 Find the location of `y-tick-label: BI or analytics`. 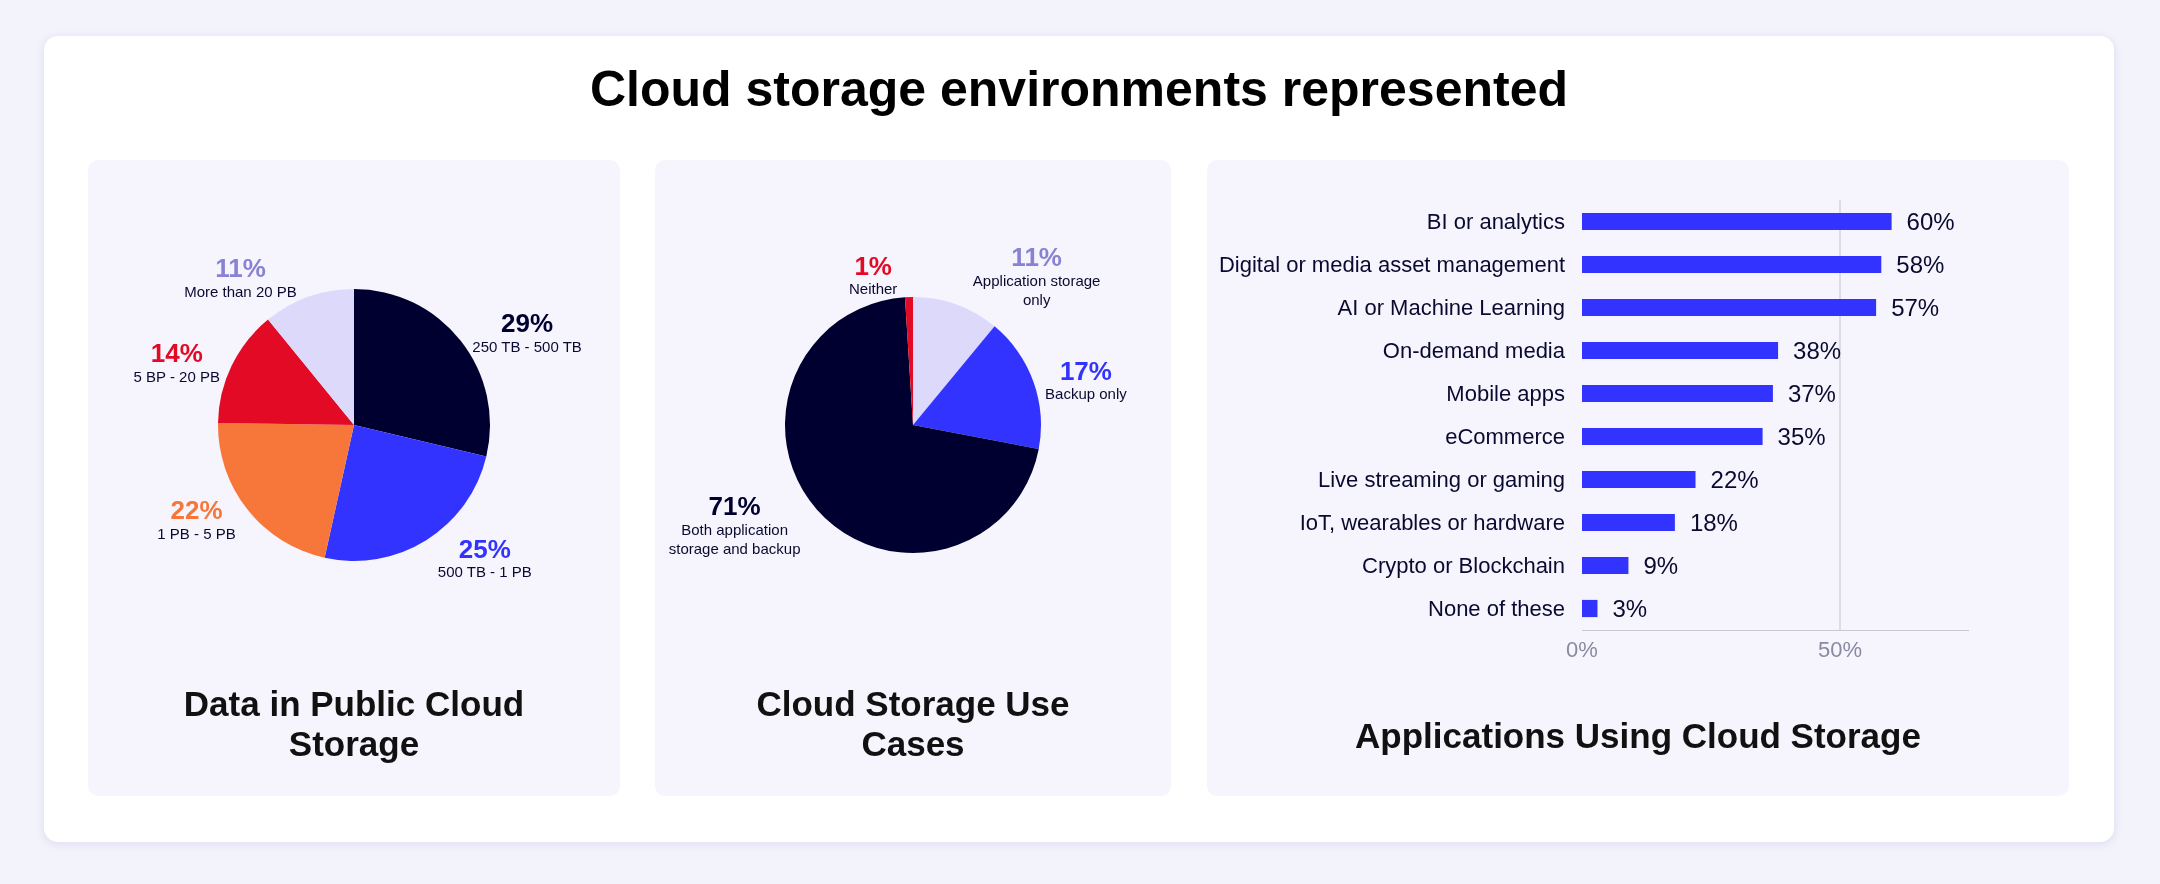

y-tick-label: BI or analytics is located at coordinates (1495, 222).